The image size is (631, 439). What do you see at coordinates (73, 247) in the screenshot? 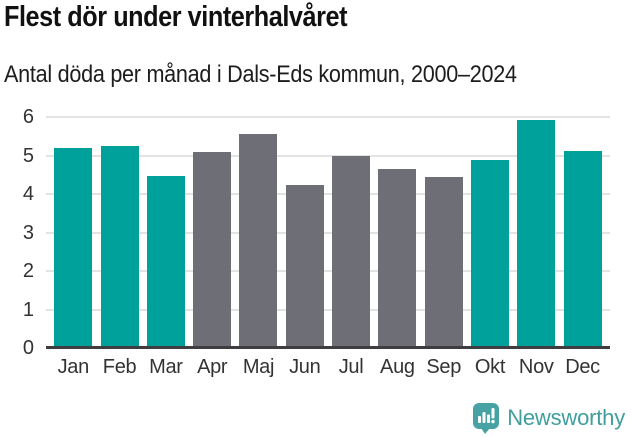
I see `bar-jan` at bounding box center [73, 247].